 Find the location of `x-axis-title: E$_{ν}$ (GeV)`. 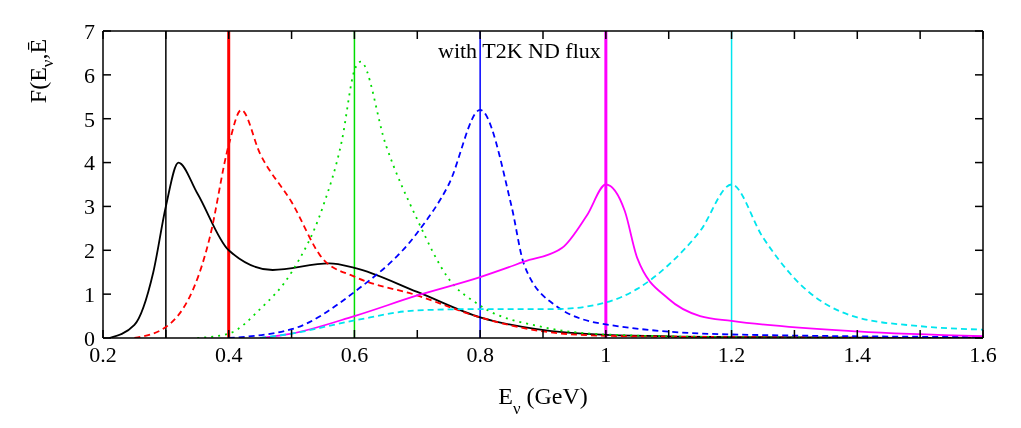

x-axis-title: E$_{ν}$ (GeV) is located at coordinates (543, 400).